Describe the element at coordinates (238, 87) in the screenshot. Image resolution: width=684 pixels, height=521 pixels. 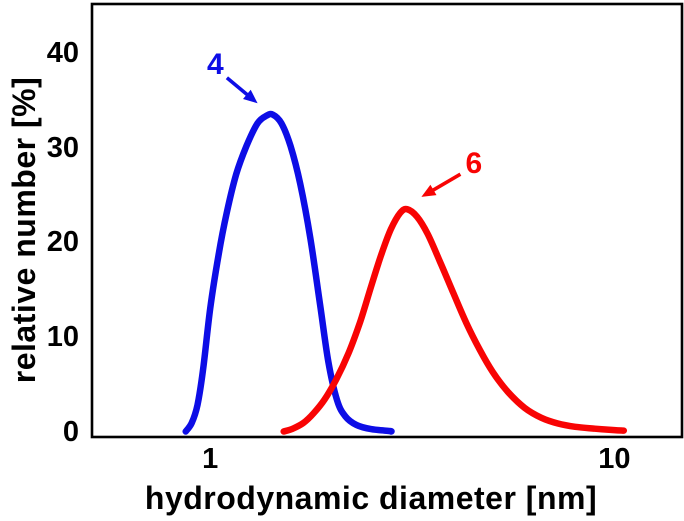
I see `curve-4-annotation-arrow` at that location.